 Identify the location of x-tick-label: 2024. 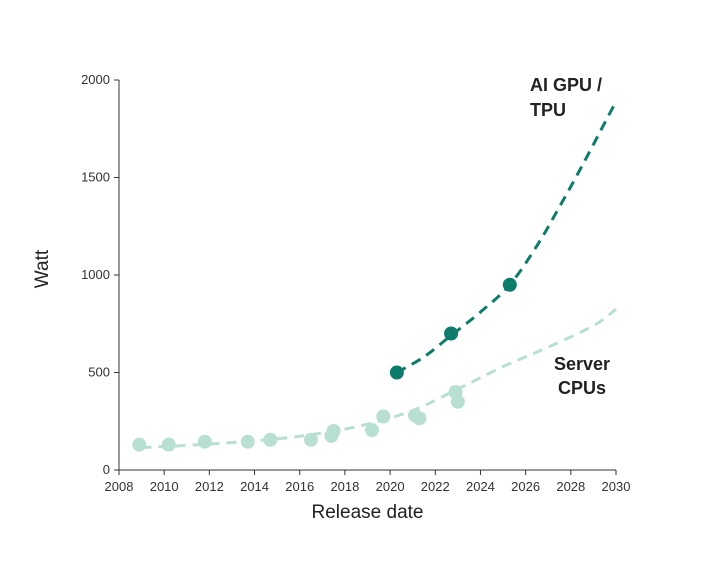
(480, 486).